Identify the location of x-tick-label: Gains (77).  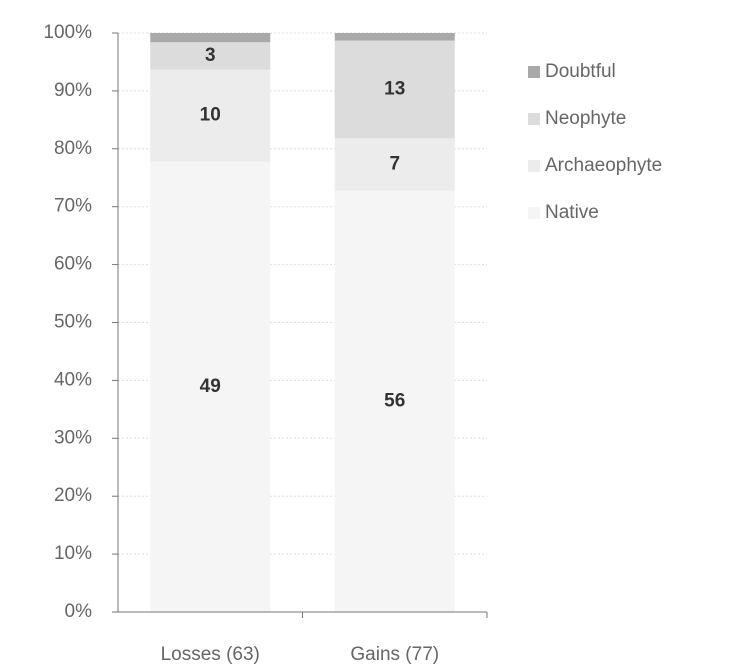
(394, 654).